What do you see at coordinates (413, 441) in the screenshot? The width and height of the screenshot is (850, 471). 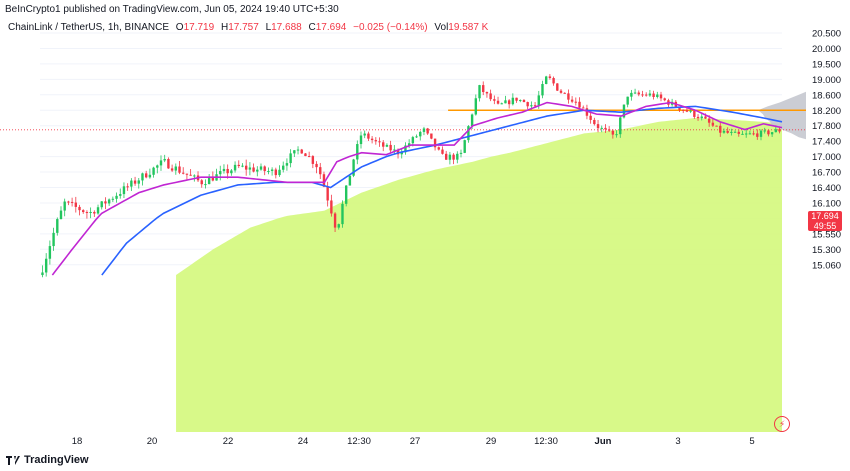 I see `time-axis: 18 20 22 24 12:30 27 29 12:30 Jun 3 5` at bounding box center [413, 441].